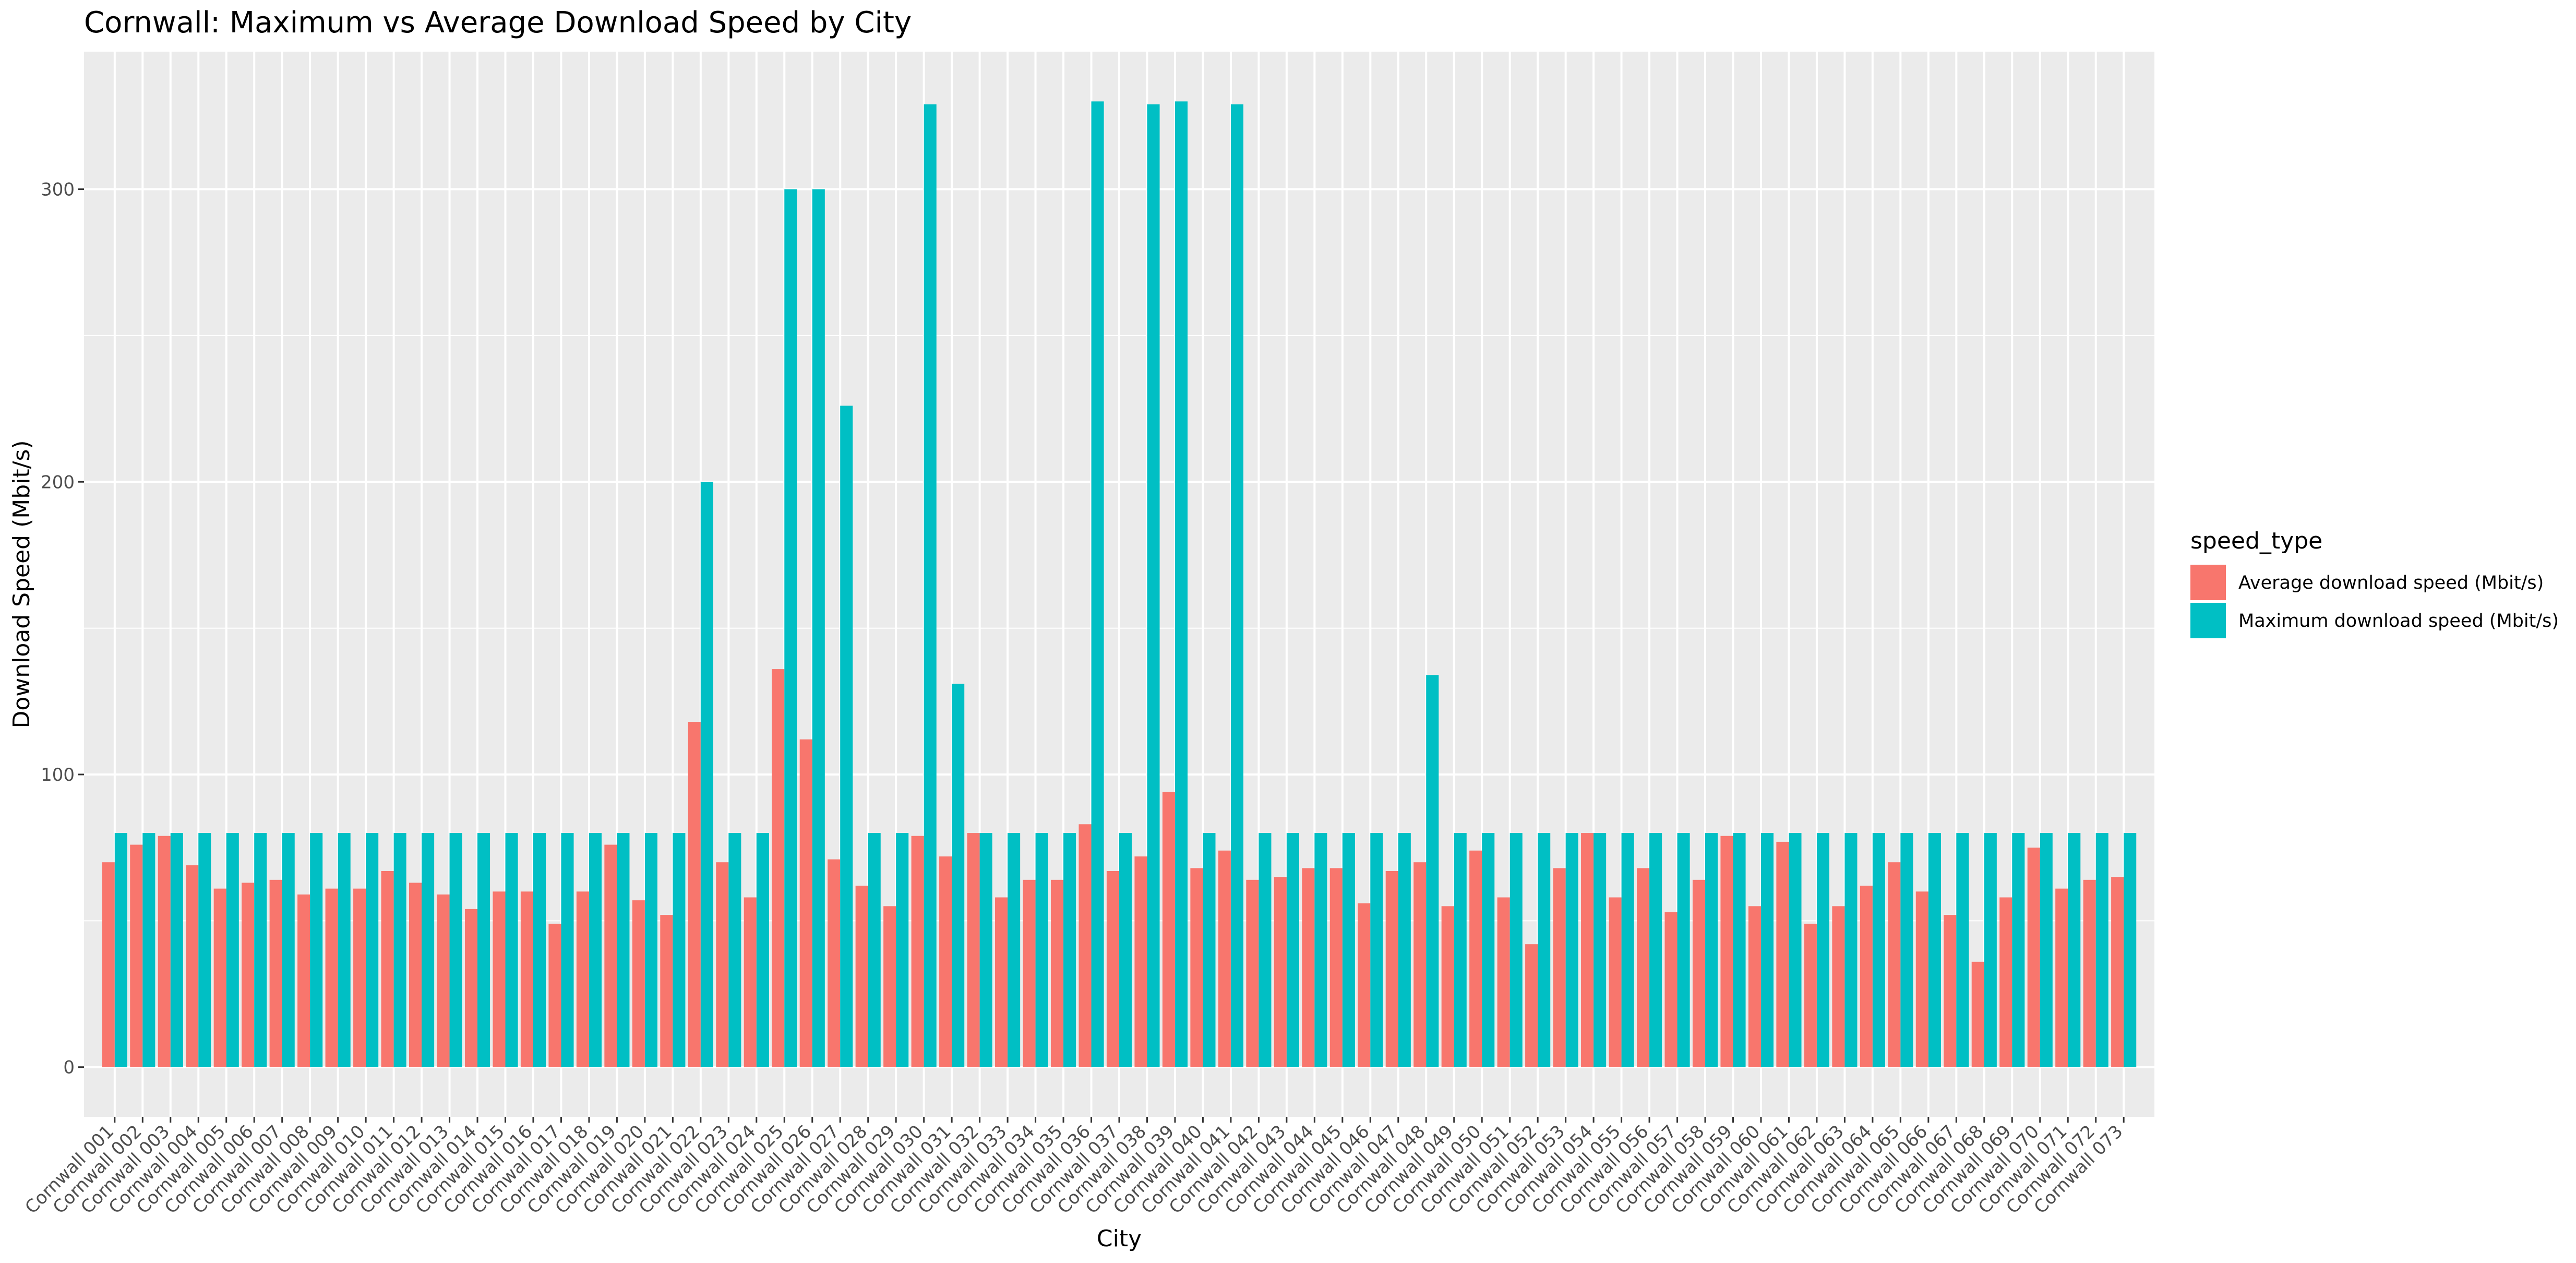  I want to click on y-tick-label: 100, so click(58, 775).